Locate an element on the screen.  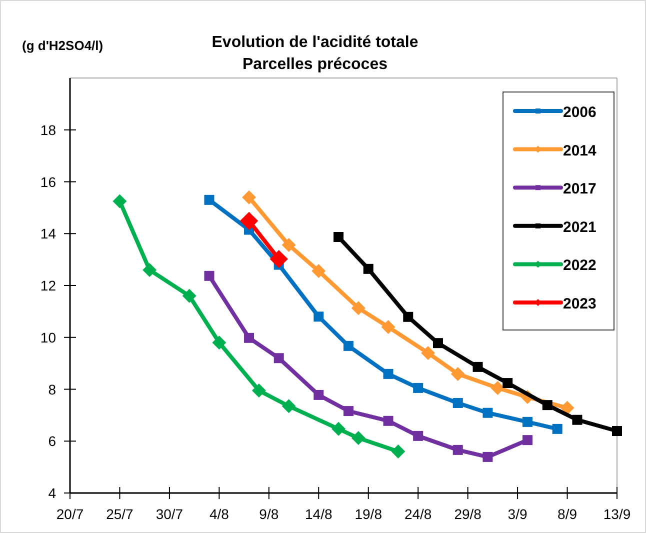
y-tick-label: 8 is located at coordinates (52, 389).